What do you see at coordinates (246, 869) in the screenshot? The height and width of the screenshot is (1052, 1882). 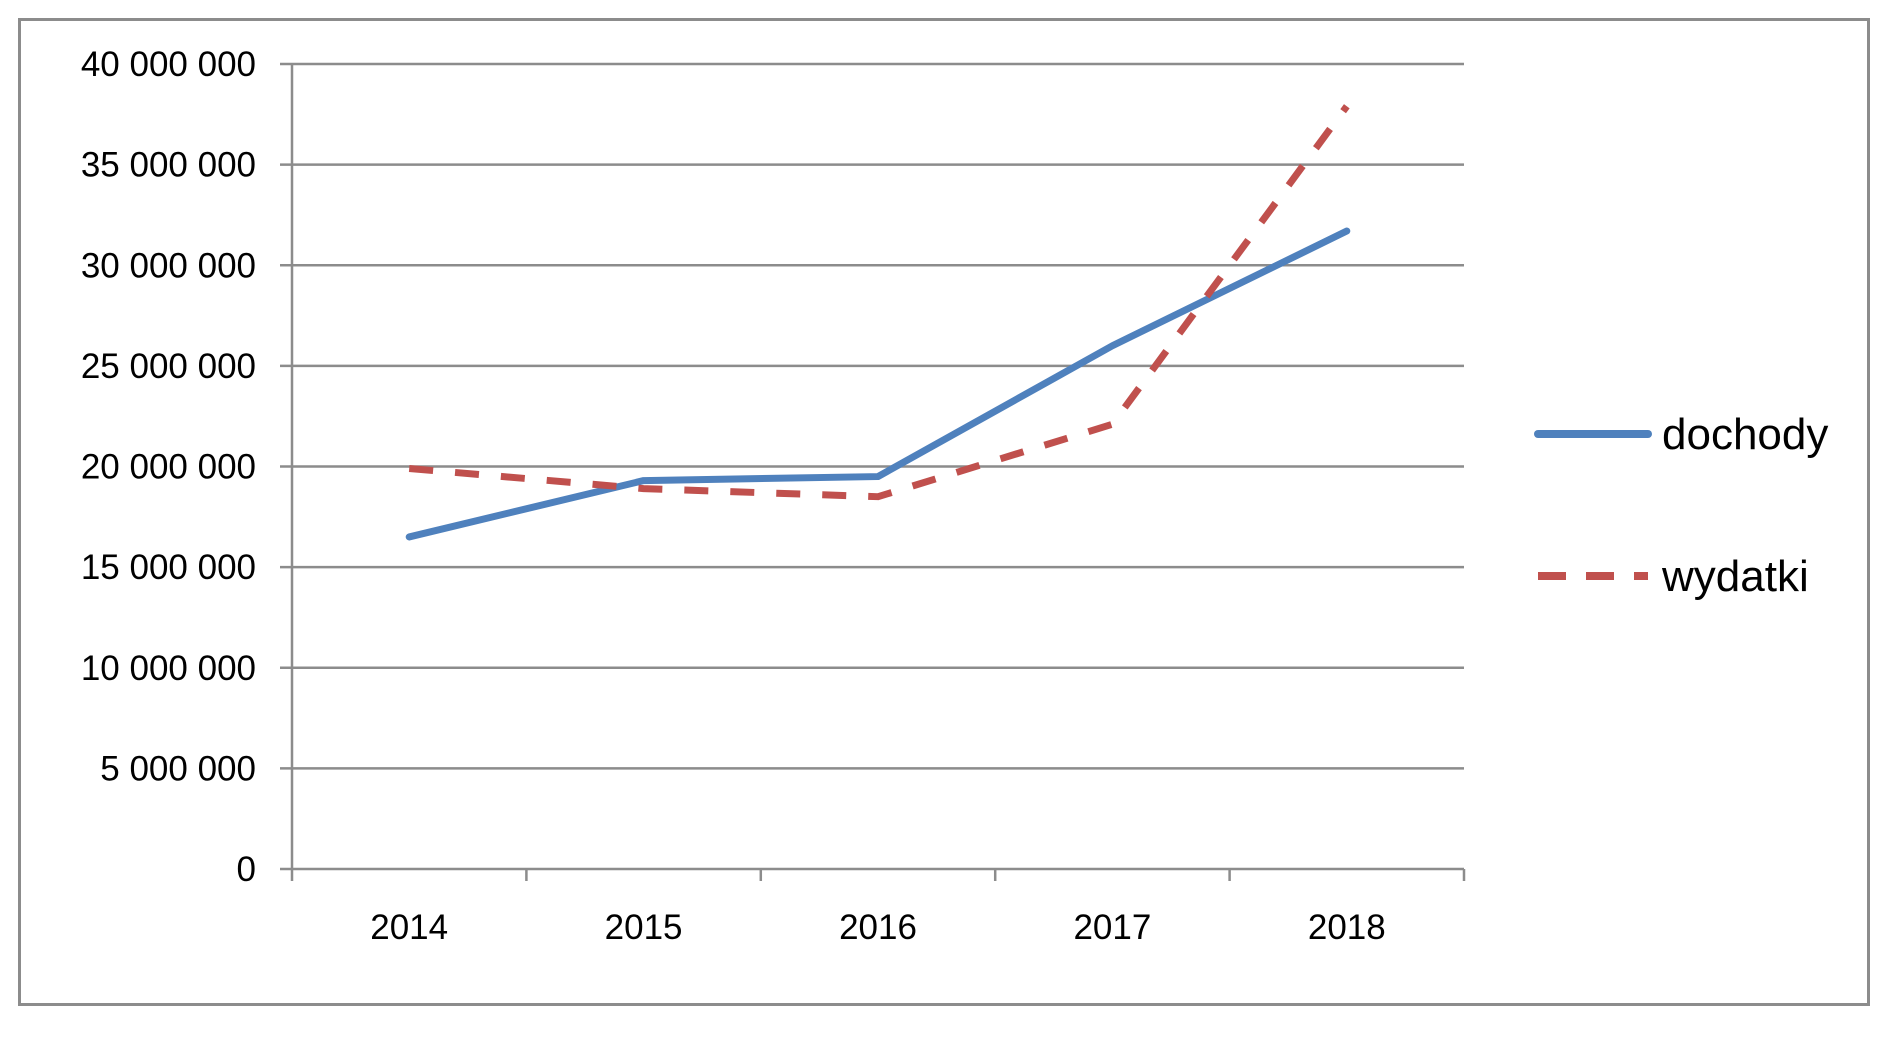 I see `y-tick-label: 0` at bounding box center [246, 869].